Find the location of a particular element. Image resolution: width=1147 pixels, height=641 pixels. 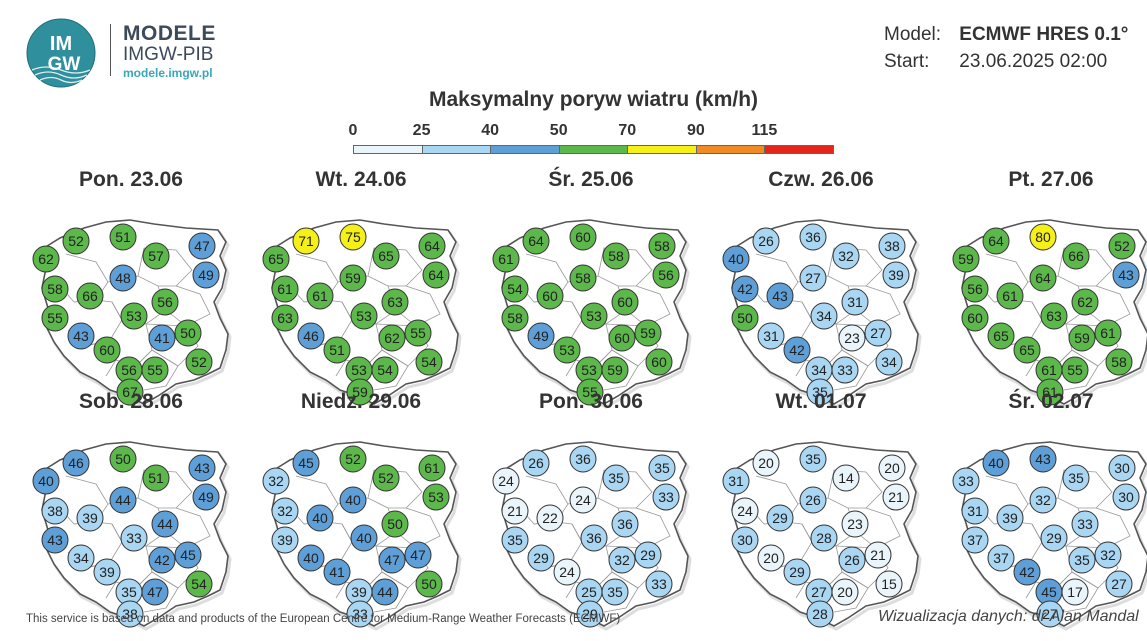

station-value: 42 is located at coordinates (162, 560).